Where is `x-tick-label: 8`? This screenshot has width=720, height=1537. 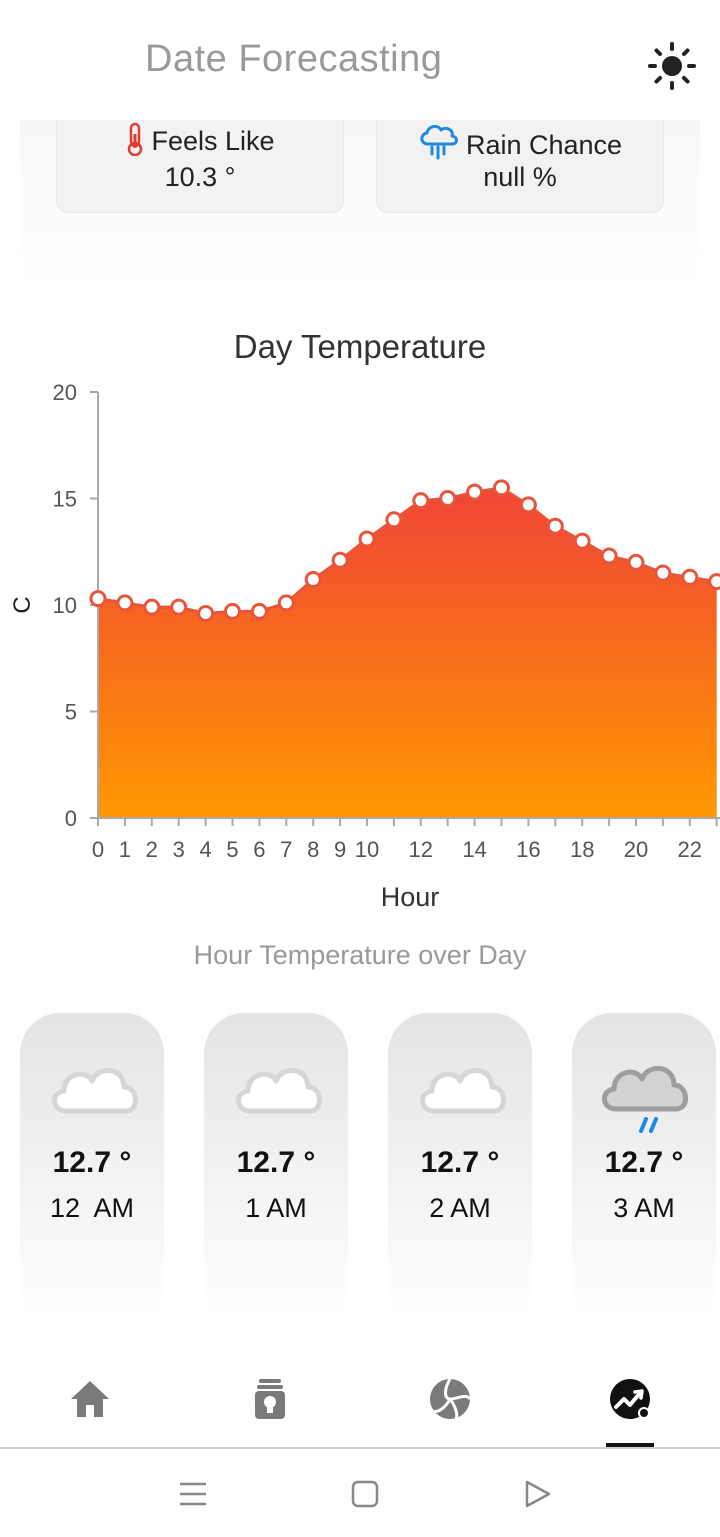 x-tick-label: 8 is located at coordinates (313, 849).